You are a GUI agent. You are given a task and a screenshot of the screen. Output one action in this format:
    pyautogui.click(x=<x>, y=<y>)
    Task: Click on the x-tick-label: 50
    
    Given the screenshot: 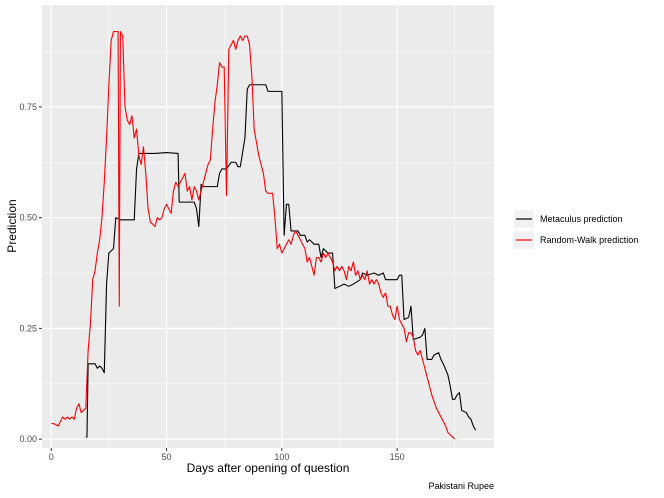 What is the action you would take?
    pyautogui.click(x=167, y=457)
    